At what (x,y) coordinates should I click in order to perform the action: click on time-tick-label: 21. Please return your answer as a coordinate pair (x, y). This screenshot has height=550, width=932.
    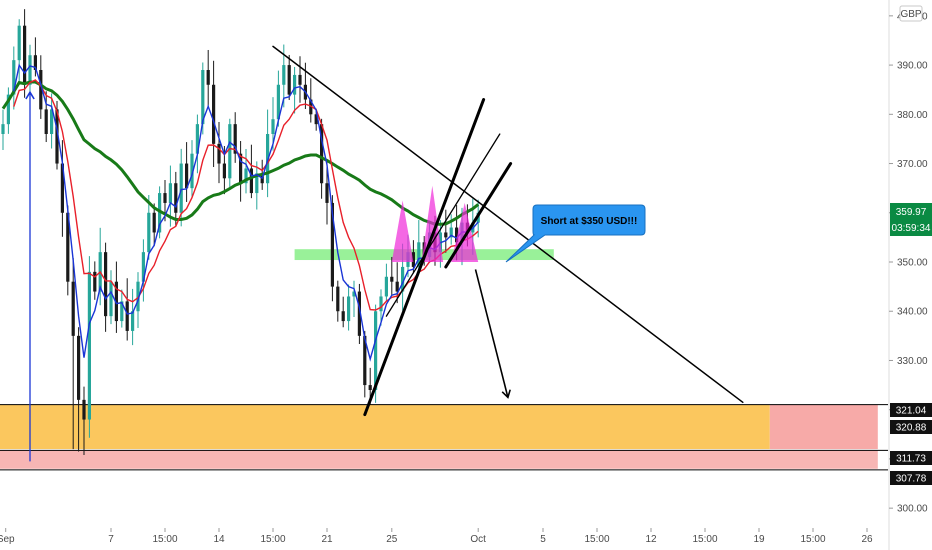
    Looking at the image, I should click on (327, 539).